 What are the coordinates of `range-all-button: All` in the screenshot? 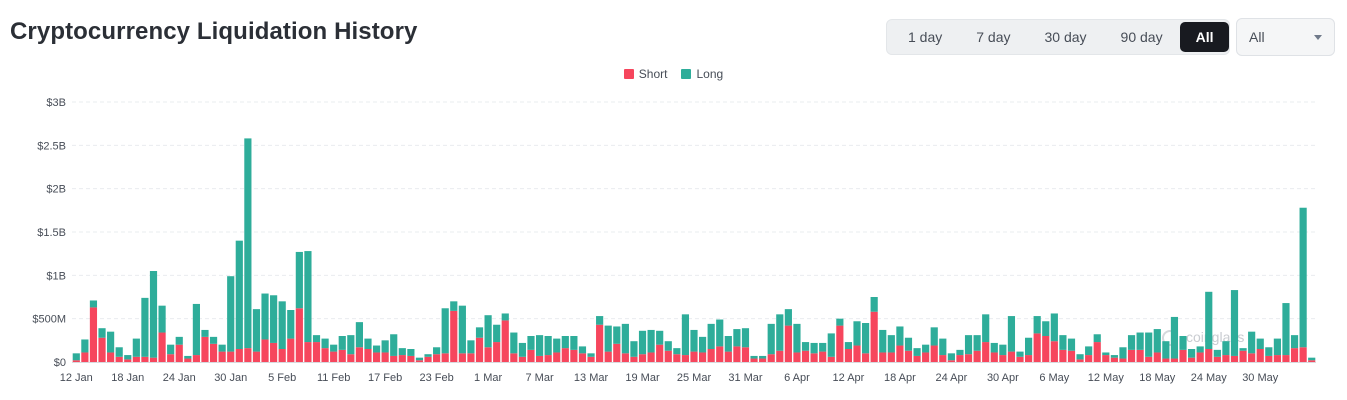 It's located at (1204, 37).